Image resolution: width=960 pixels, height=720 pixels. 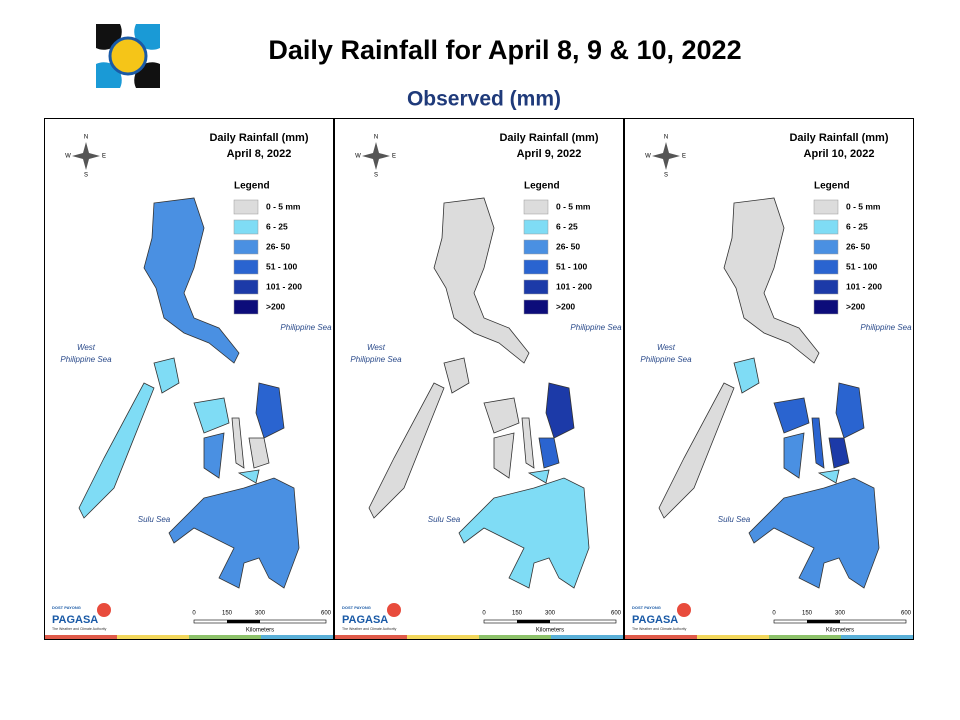 I want to click on legend-title: Legend, so click(x=252, y=186).